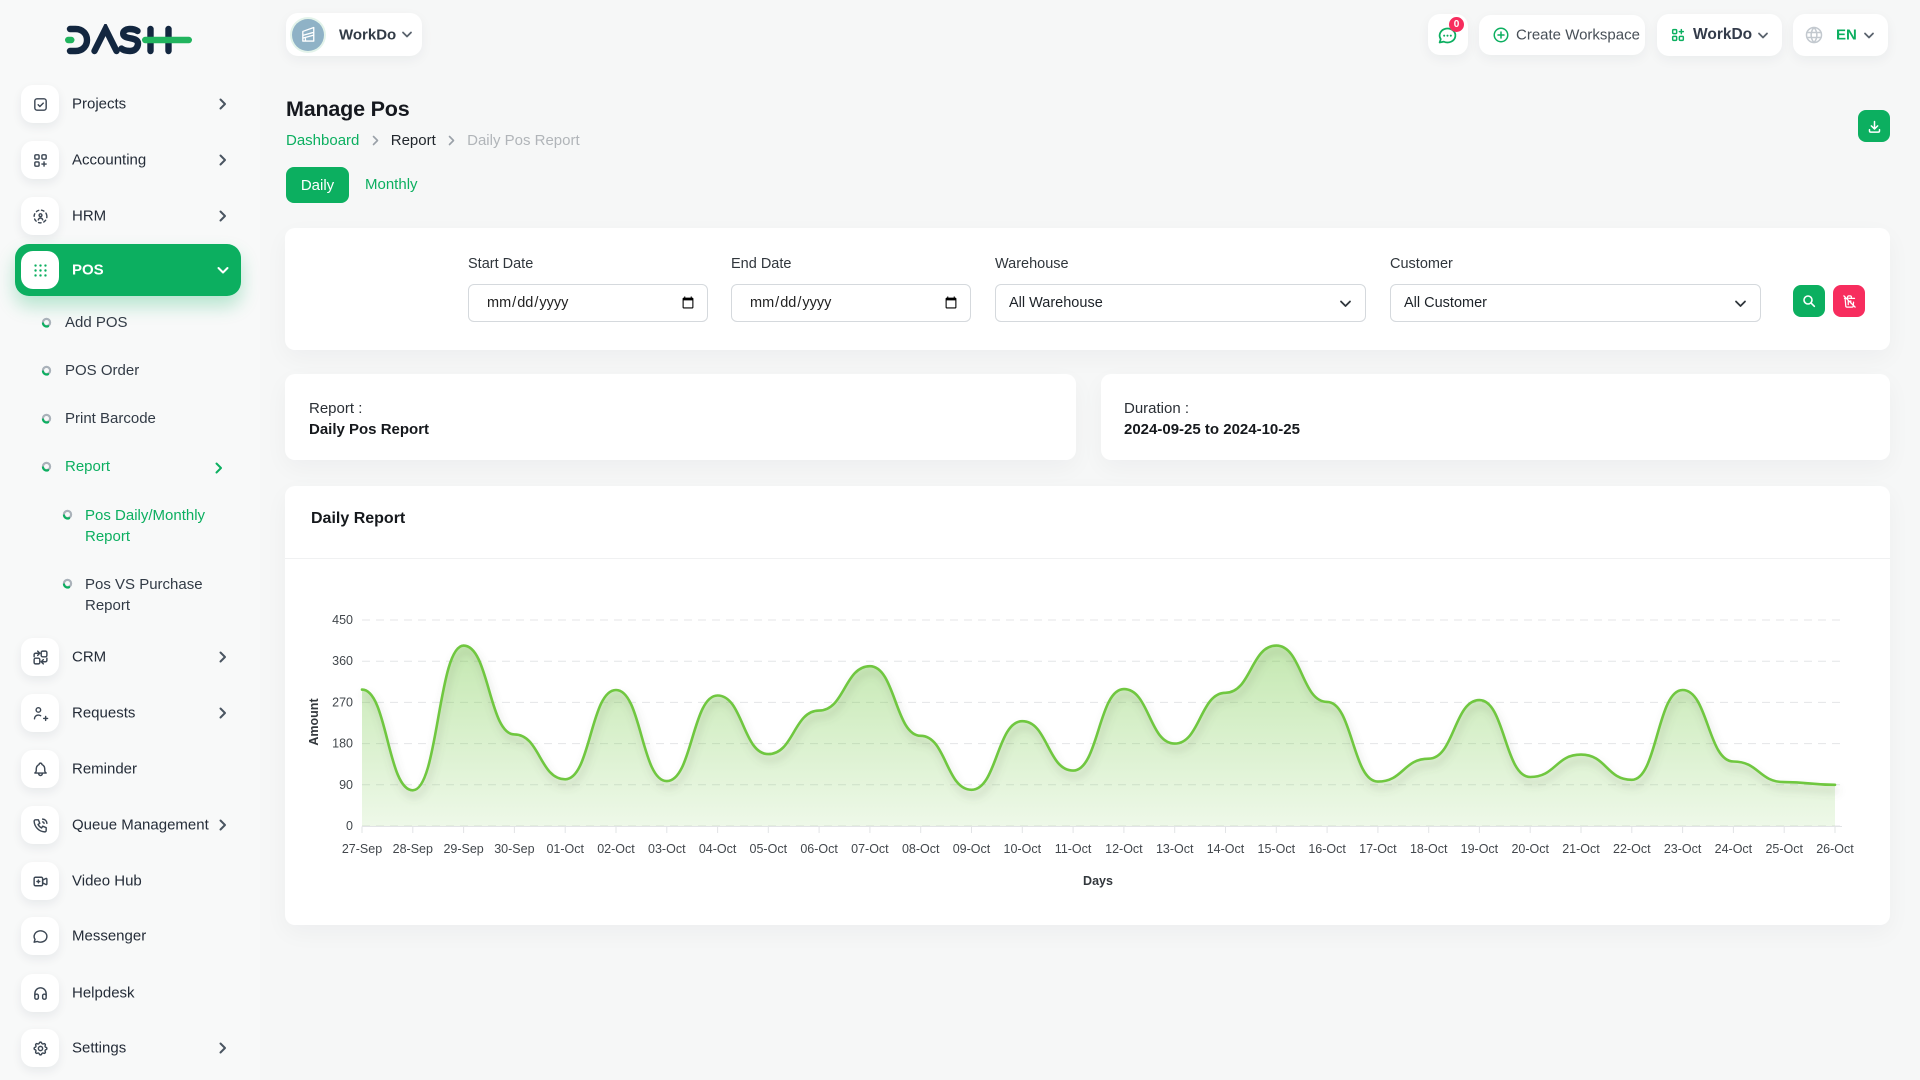 This screenshot has height=1080, width=1920. I want to click on svg-text: Amount, so click(314, 722).